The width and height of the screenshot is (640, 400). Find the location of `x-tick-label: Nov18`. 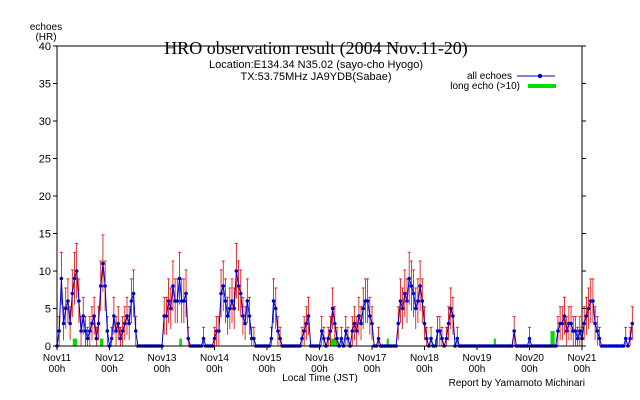

x-tick-label: Nov18 is located at coordinates (424, 358).